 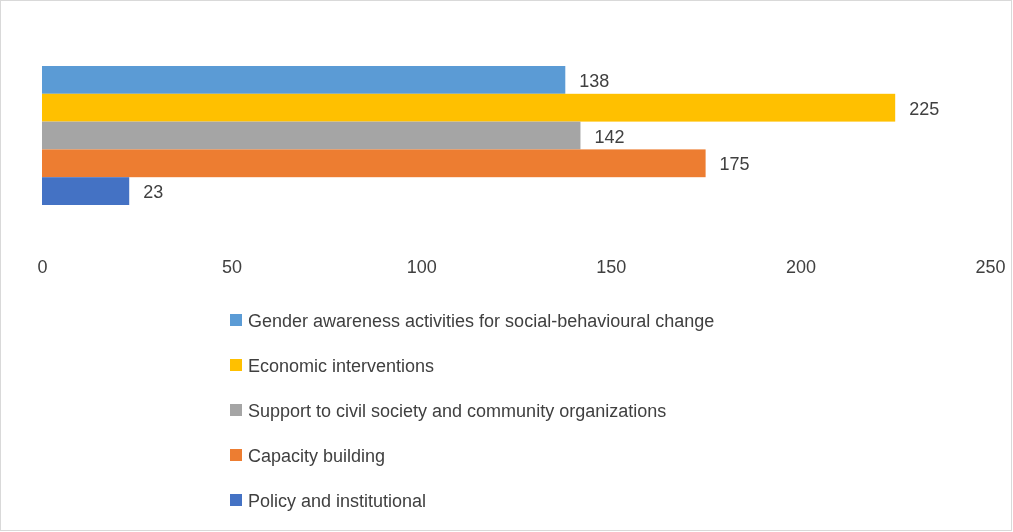 I want to click on data-label: 175, so click(x=734, y=164).